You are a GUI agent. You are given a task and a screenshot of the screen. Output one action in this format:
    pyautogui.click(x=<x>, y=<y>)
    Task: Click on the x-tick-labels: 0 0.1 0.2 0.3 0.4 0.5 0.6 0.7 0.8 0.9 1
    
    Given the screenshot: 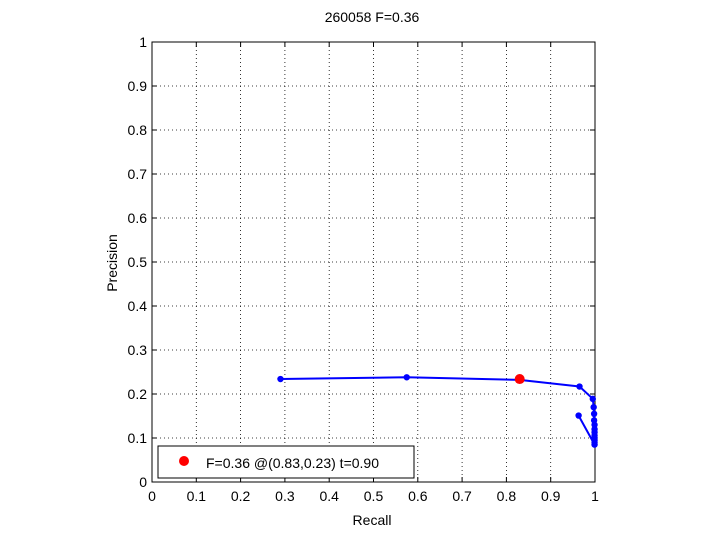 What is the action you would take?
    pyautogui.click(x=373, y=496)
    